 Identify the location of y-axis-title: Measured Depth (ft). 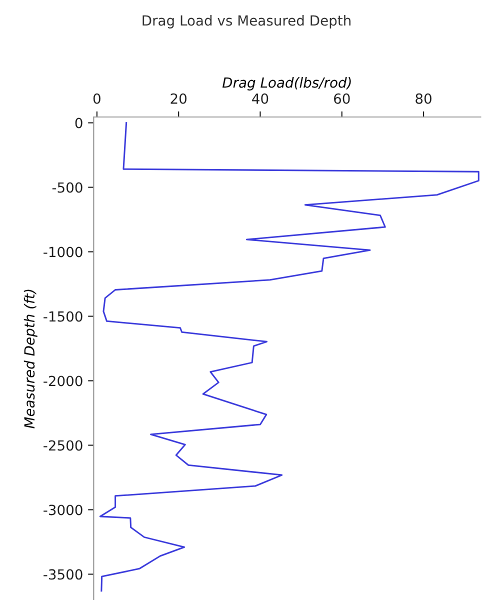
(31, 359).